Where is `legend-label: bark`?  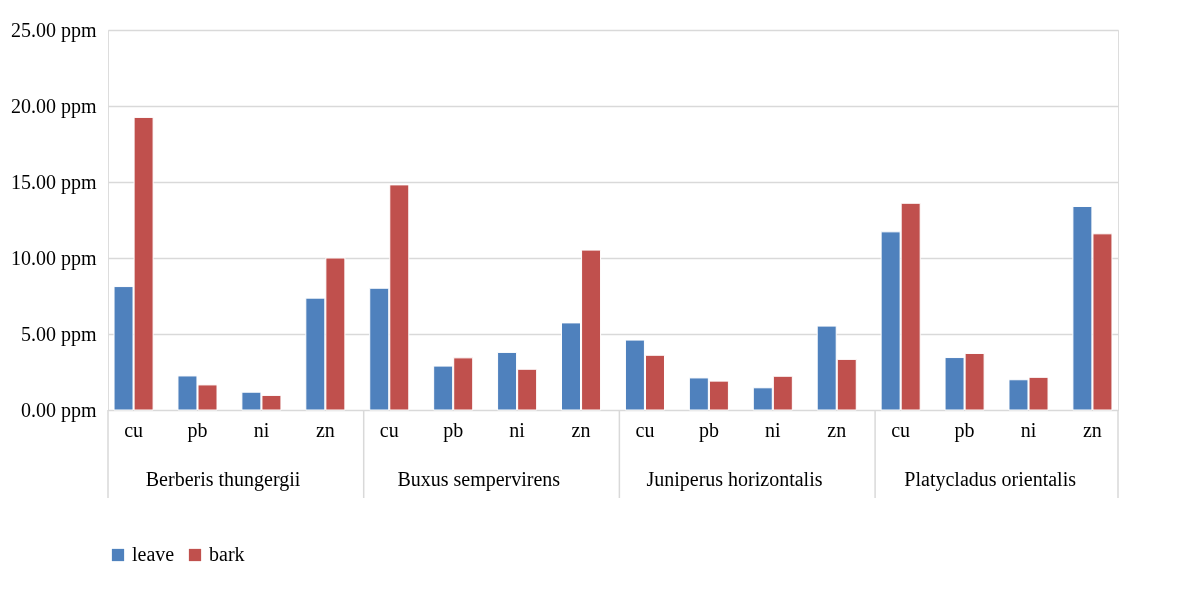
legend-label: bark is located at coordinates (227, 554).